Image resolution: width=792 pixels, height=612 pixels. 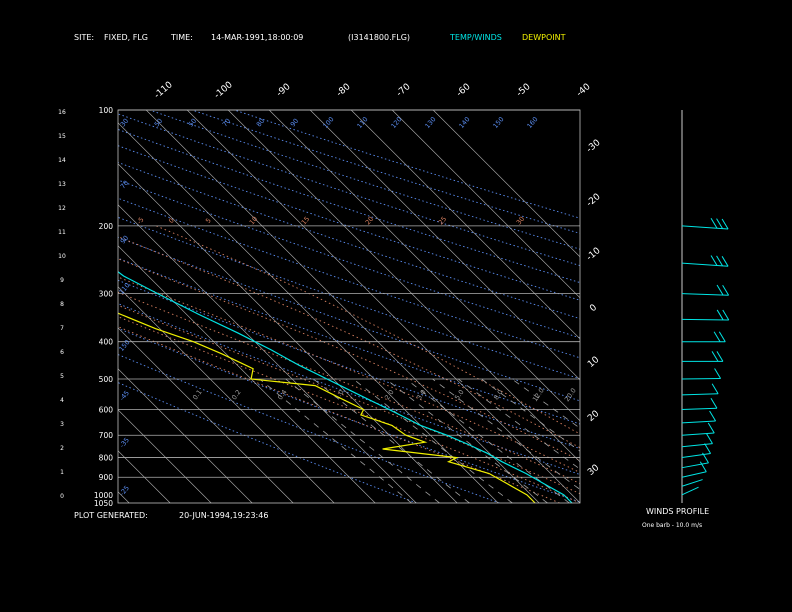 I want to click on legend-dewpoint: DEWPOINT, so click(x=544, y=37).